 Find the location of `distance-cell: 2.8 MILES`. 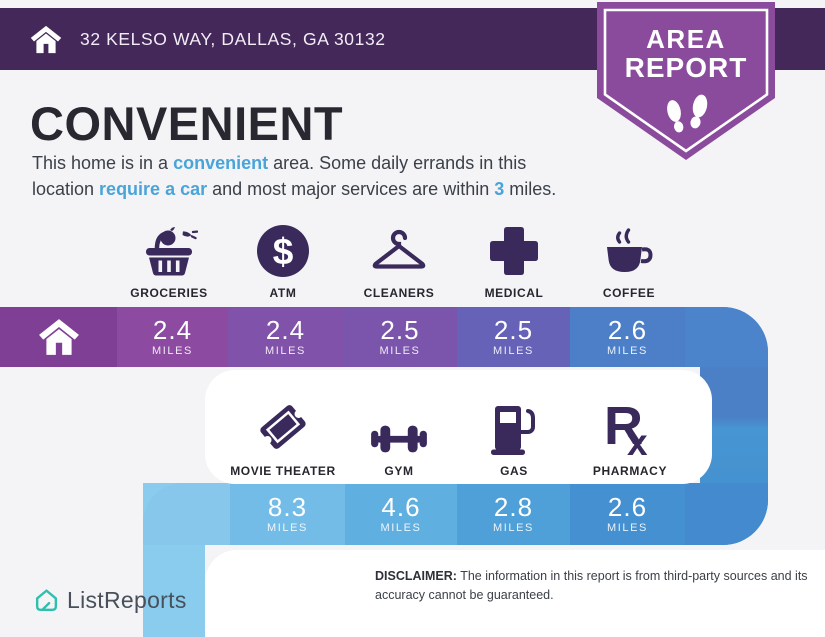

distance-cell: 2.8 MILES is located at coordinates (513, 514).